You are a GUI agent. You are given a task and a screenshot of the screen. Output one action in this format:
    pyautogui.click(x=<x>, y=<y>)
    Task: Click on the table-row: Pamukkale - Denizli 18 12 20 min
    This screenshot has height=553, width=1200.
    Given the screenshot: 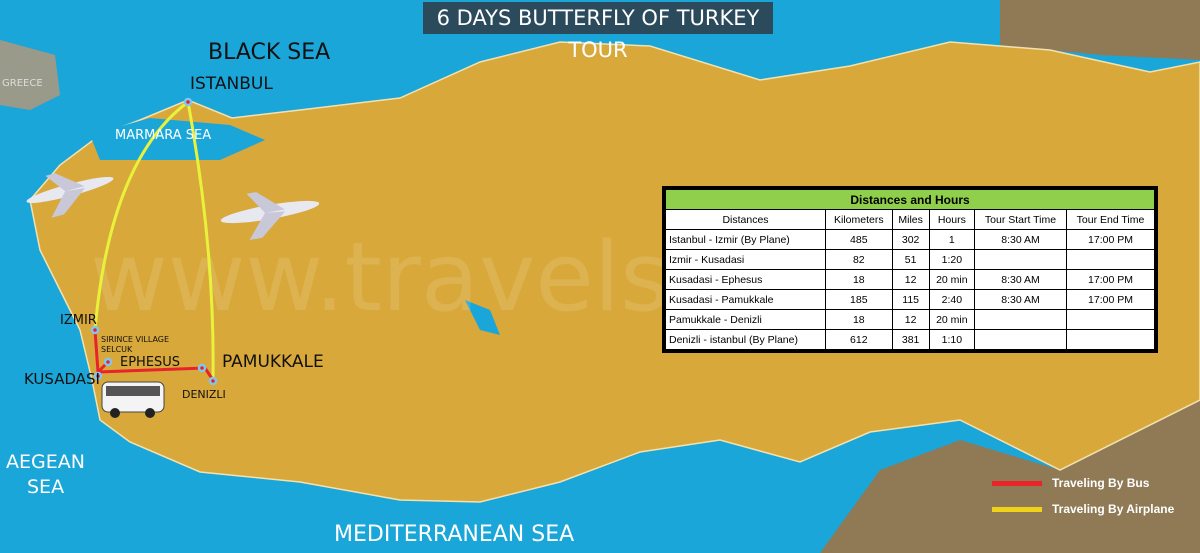 What is the action you would take?
    pyautogui.click(x=910, y=319)
    